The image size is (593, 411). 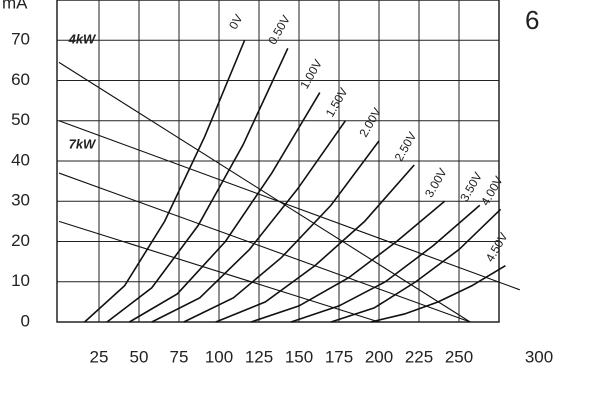 What do you see at coordinates (337, 102) in the screenshot?
I see `curve-label: 1.50V` at bounding box center [337, 102].